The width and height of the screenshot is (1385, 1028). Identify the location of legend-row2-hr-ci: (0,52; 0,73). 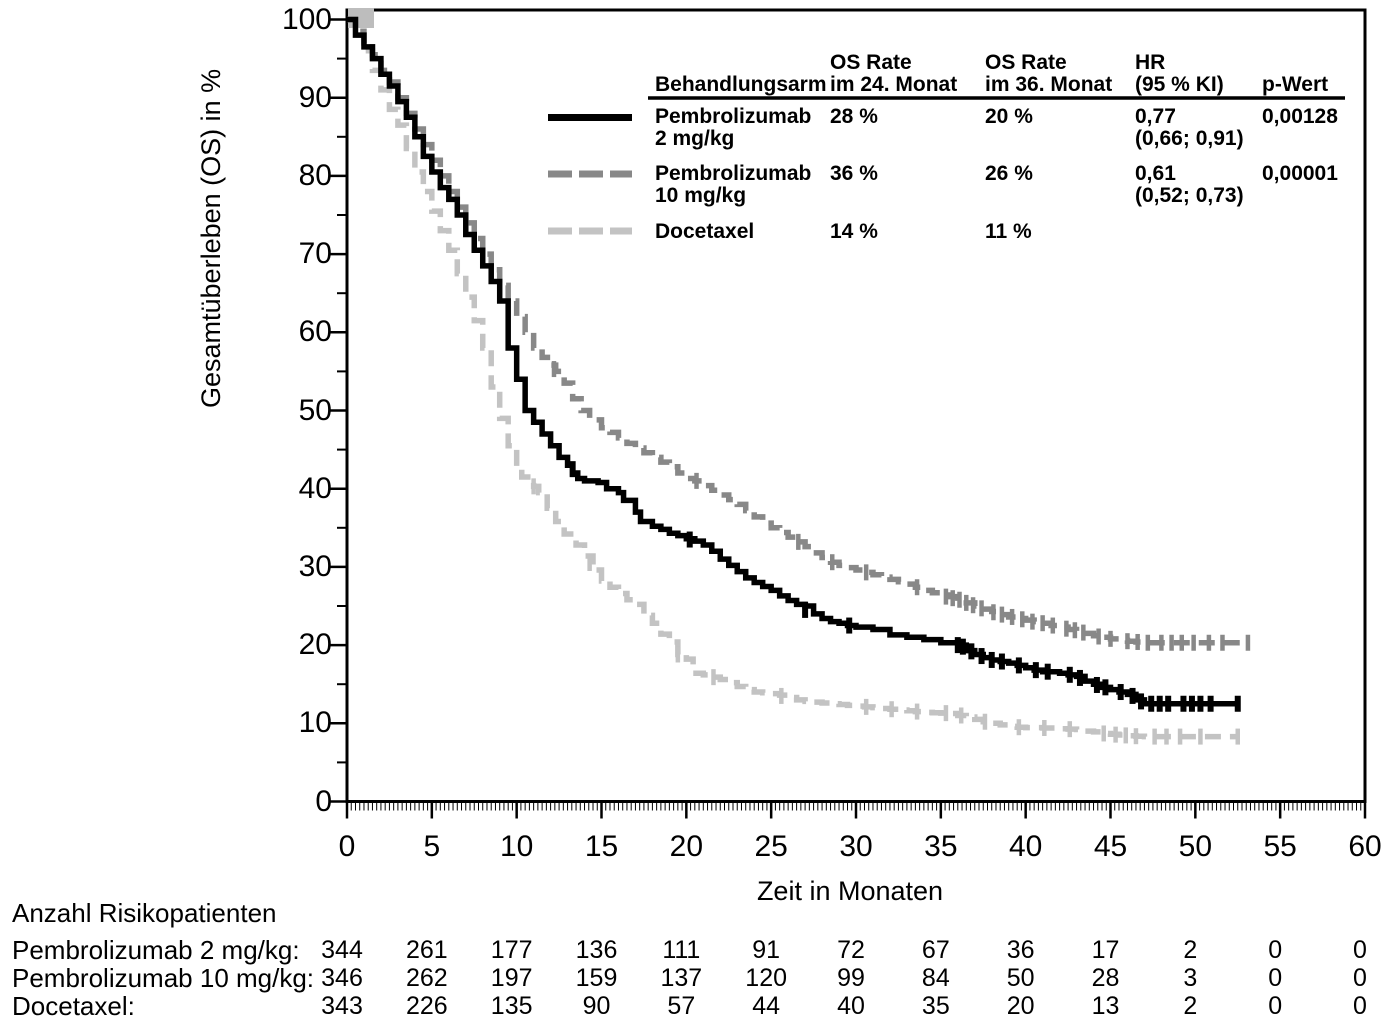
(1189, 195).